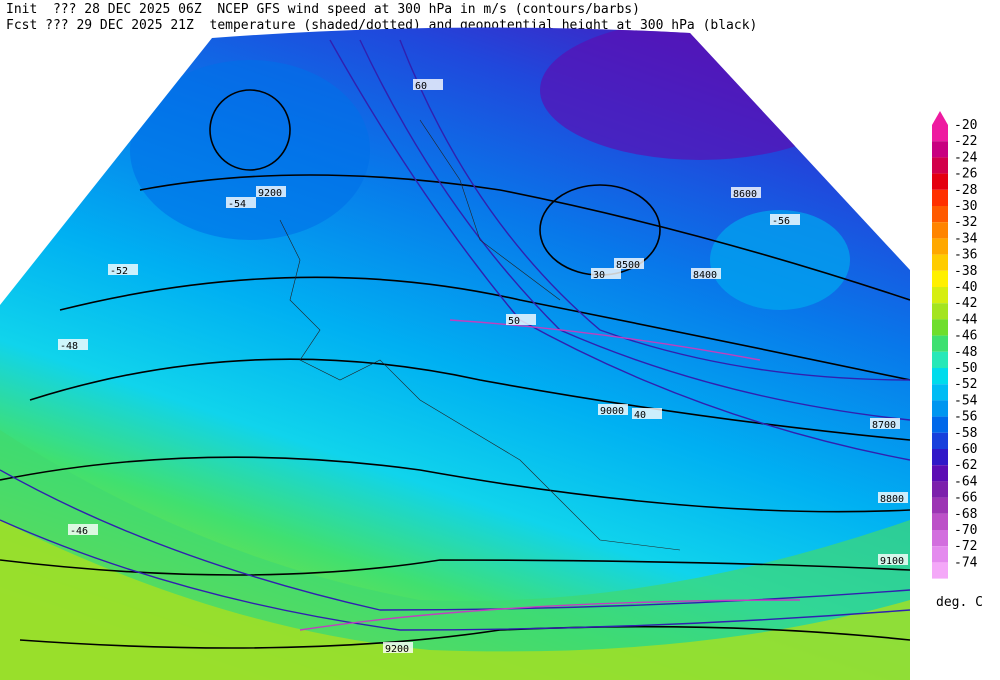 The height and width of the screenshot is (680, 1000). I want to click on contour-label: 40, so click(640, 415).